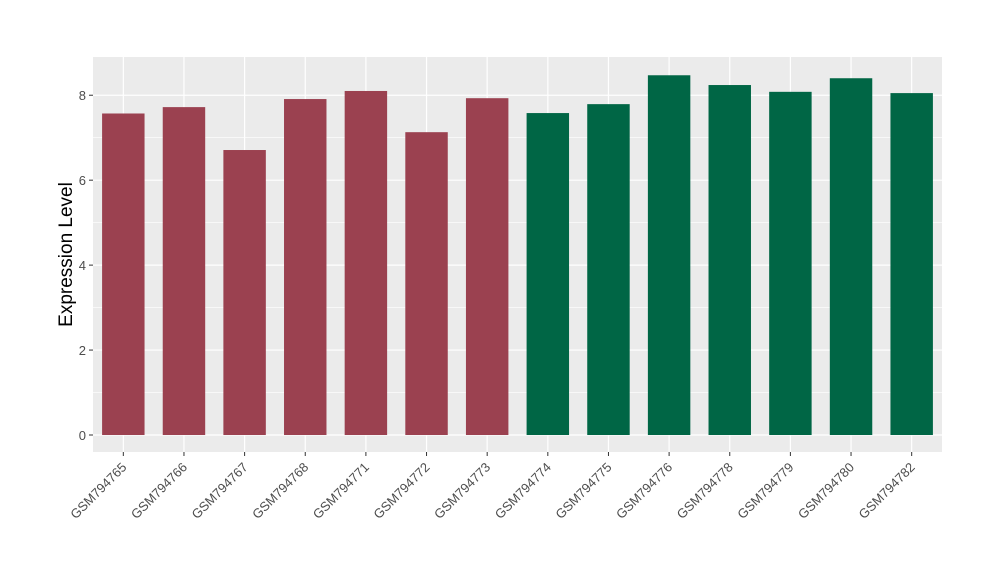 This screenshot has width=1000, height=585. I want to click on x-tick-label: GSM794772, so click(401, 491).